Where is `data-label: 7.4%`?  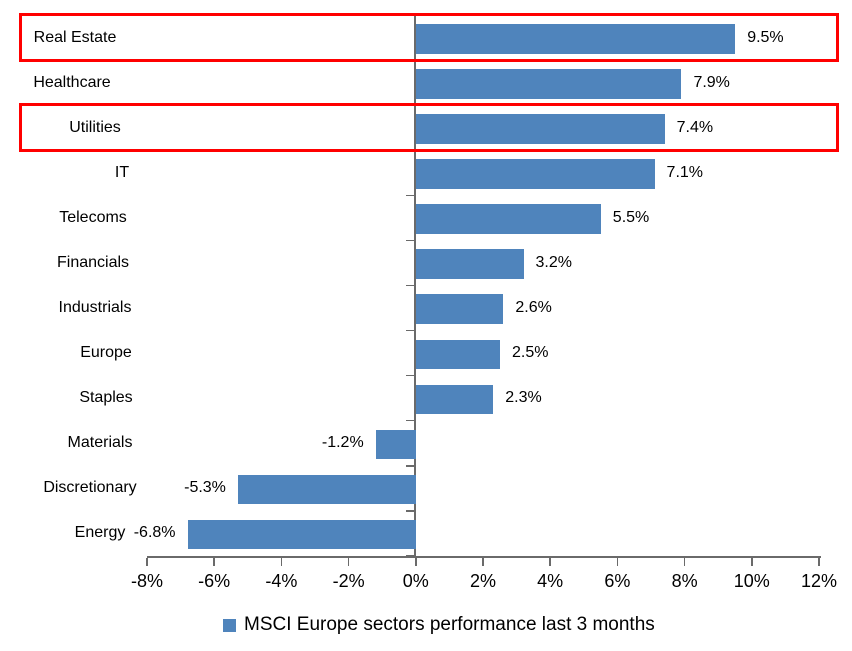
data-label: 7.4% is located at coordinates (695, 127).